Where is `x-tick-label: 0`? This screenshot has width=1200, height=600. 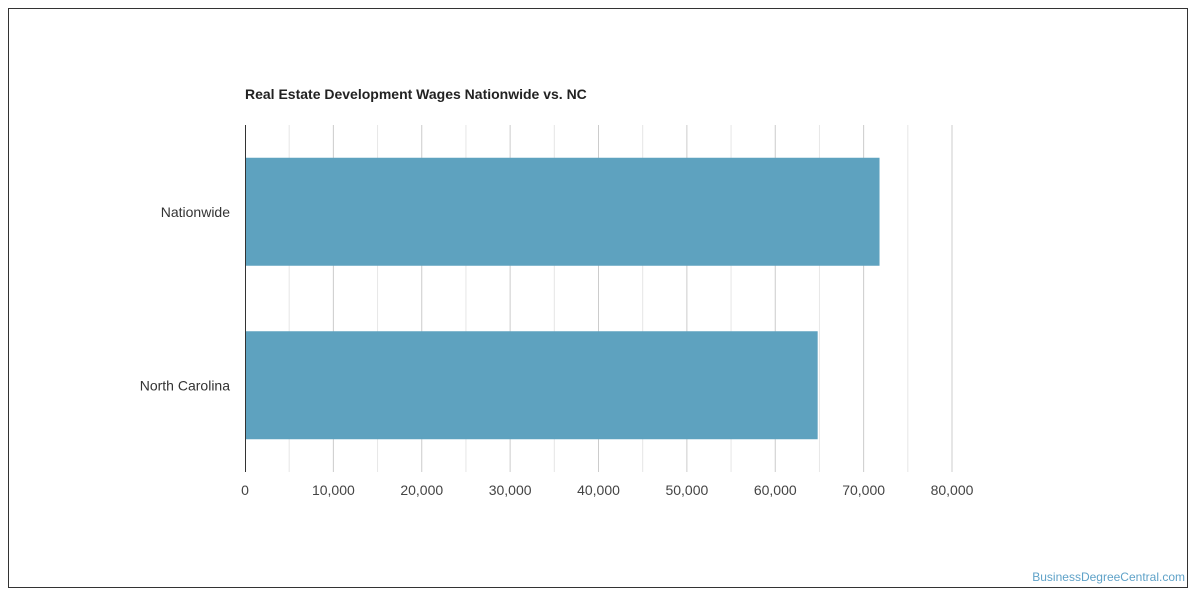 x-tick-label: 0 is located at coordinates (245, 490).